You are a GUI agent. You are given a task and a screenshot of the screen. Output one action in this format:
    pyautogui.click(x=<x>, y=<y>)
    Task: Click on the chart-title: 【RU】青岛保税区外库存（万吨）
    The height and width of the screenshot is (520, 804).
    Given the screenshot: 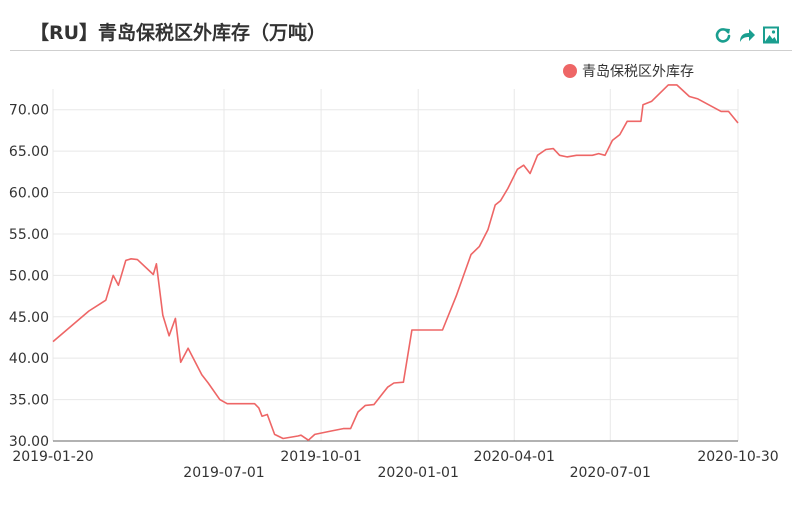 What is the action you would take?
    pyautogui.click(x=178, y=33)
    